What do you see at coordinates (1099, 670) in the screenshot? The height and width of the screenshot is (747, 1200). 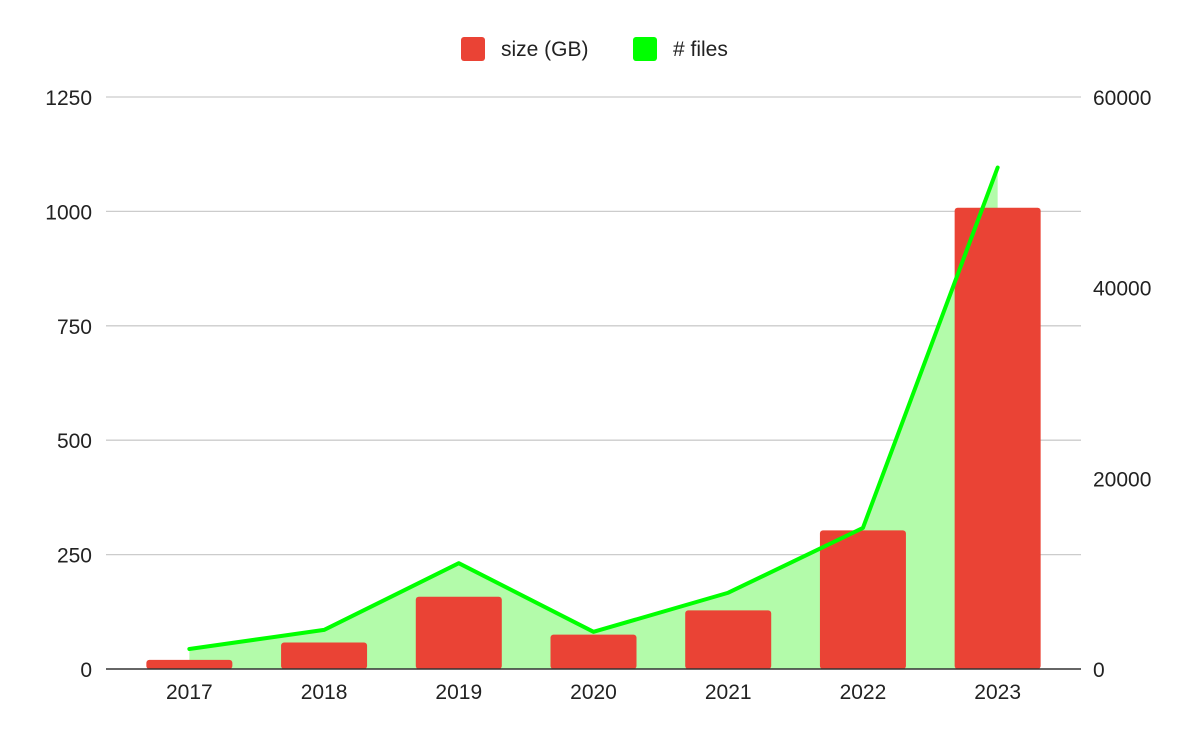 I see `y-right-tick-label: 0` at bounding box center [1099, 670].